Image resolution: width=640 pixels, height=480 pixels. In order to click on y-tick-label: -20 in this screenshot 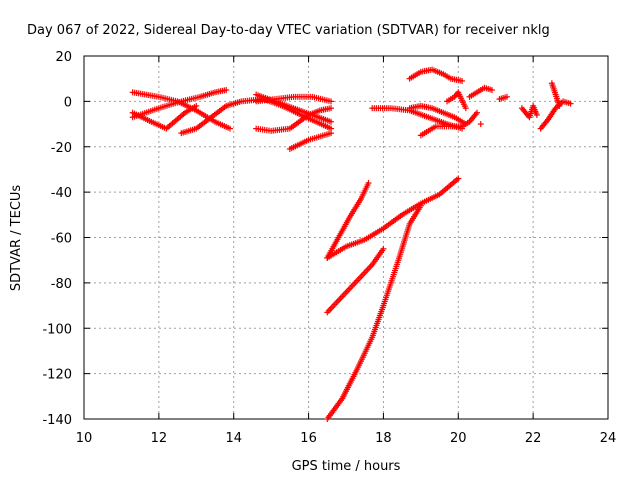, I will do `click(61, 148)`.